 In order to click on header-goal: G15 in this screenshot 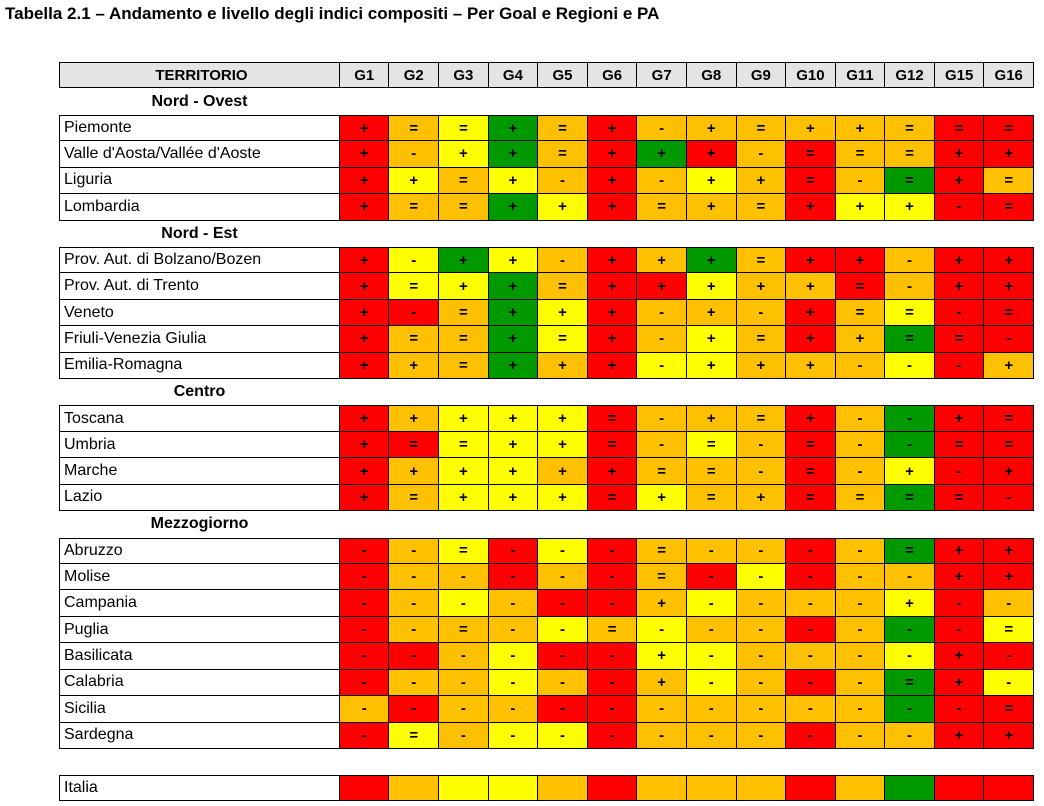, I will do `click(959, 75)`.